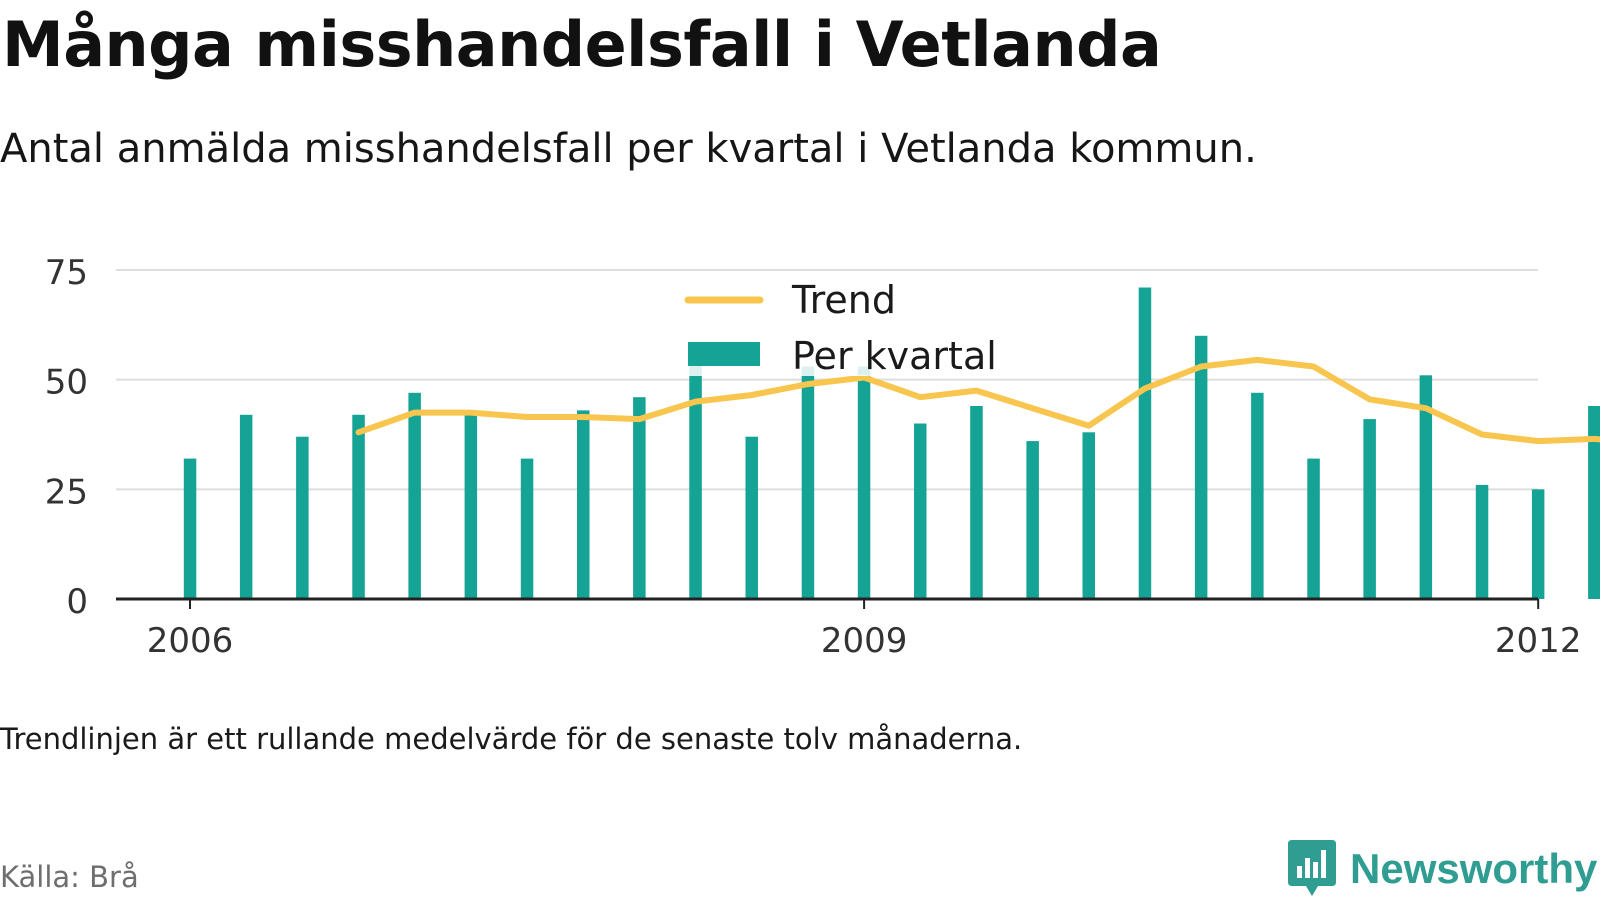 The width and height of the screenshot is (1600, 900). What do you see at coordinates (894, 356) in the screenshot?
I see `legend-bar-label: Per kvartal` at bounding box center [894, 356].